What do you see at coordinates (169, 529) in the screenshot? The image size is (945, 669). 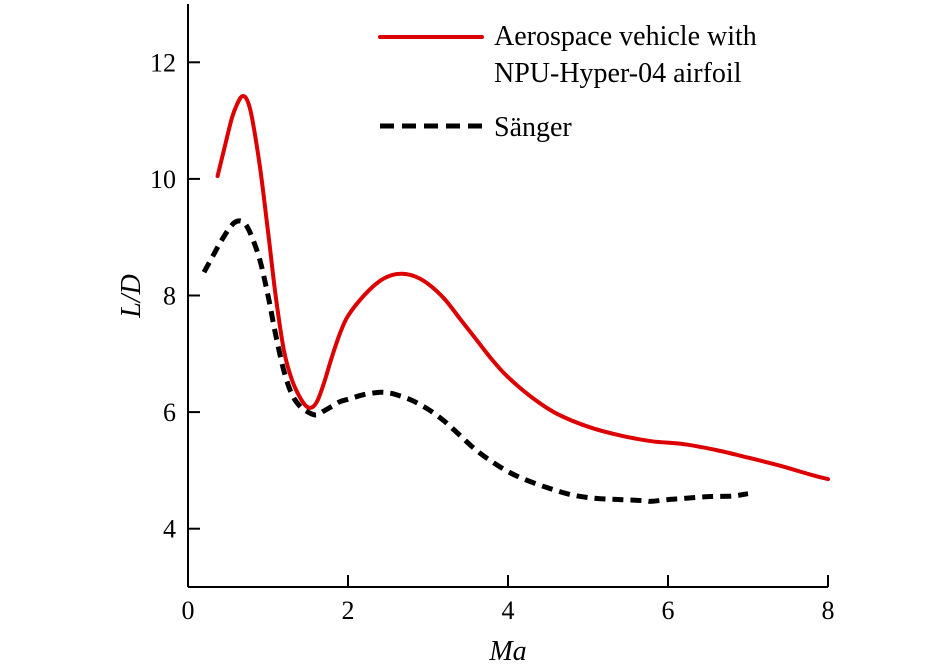 I see `y-tick-label: 4` at bounding box center [169, 529].